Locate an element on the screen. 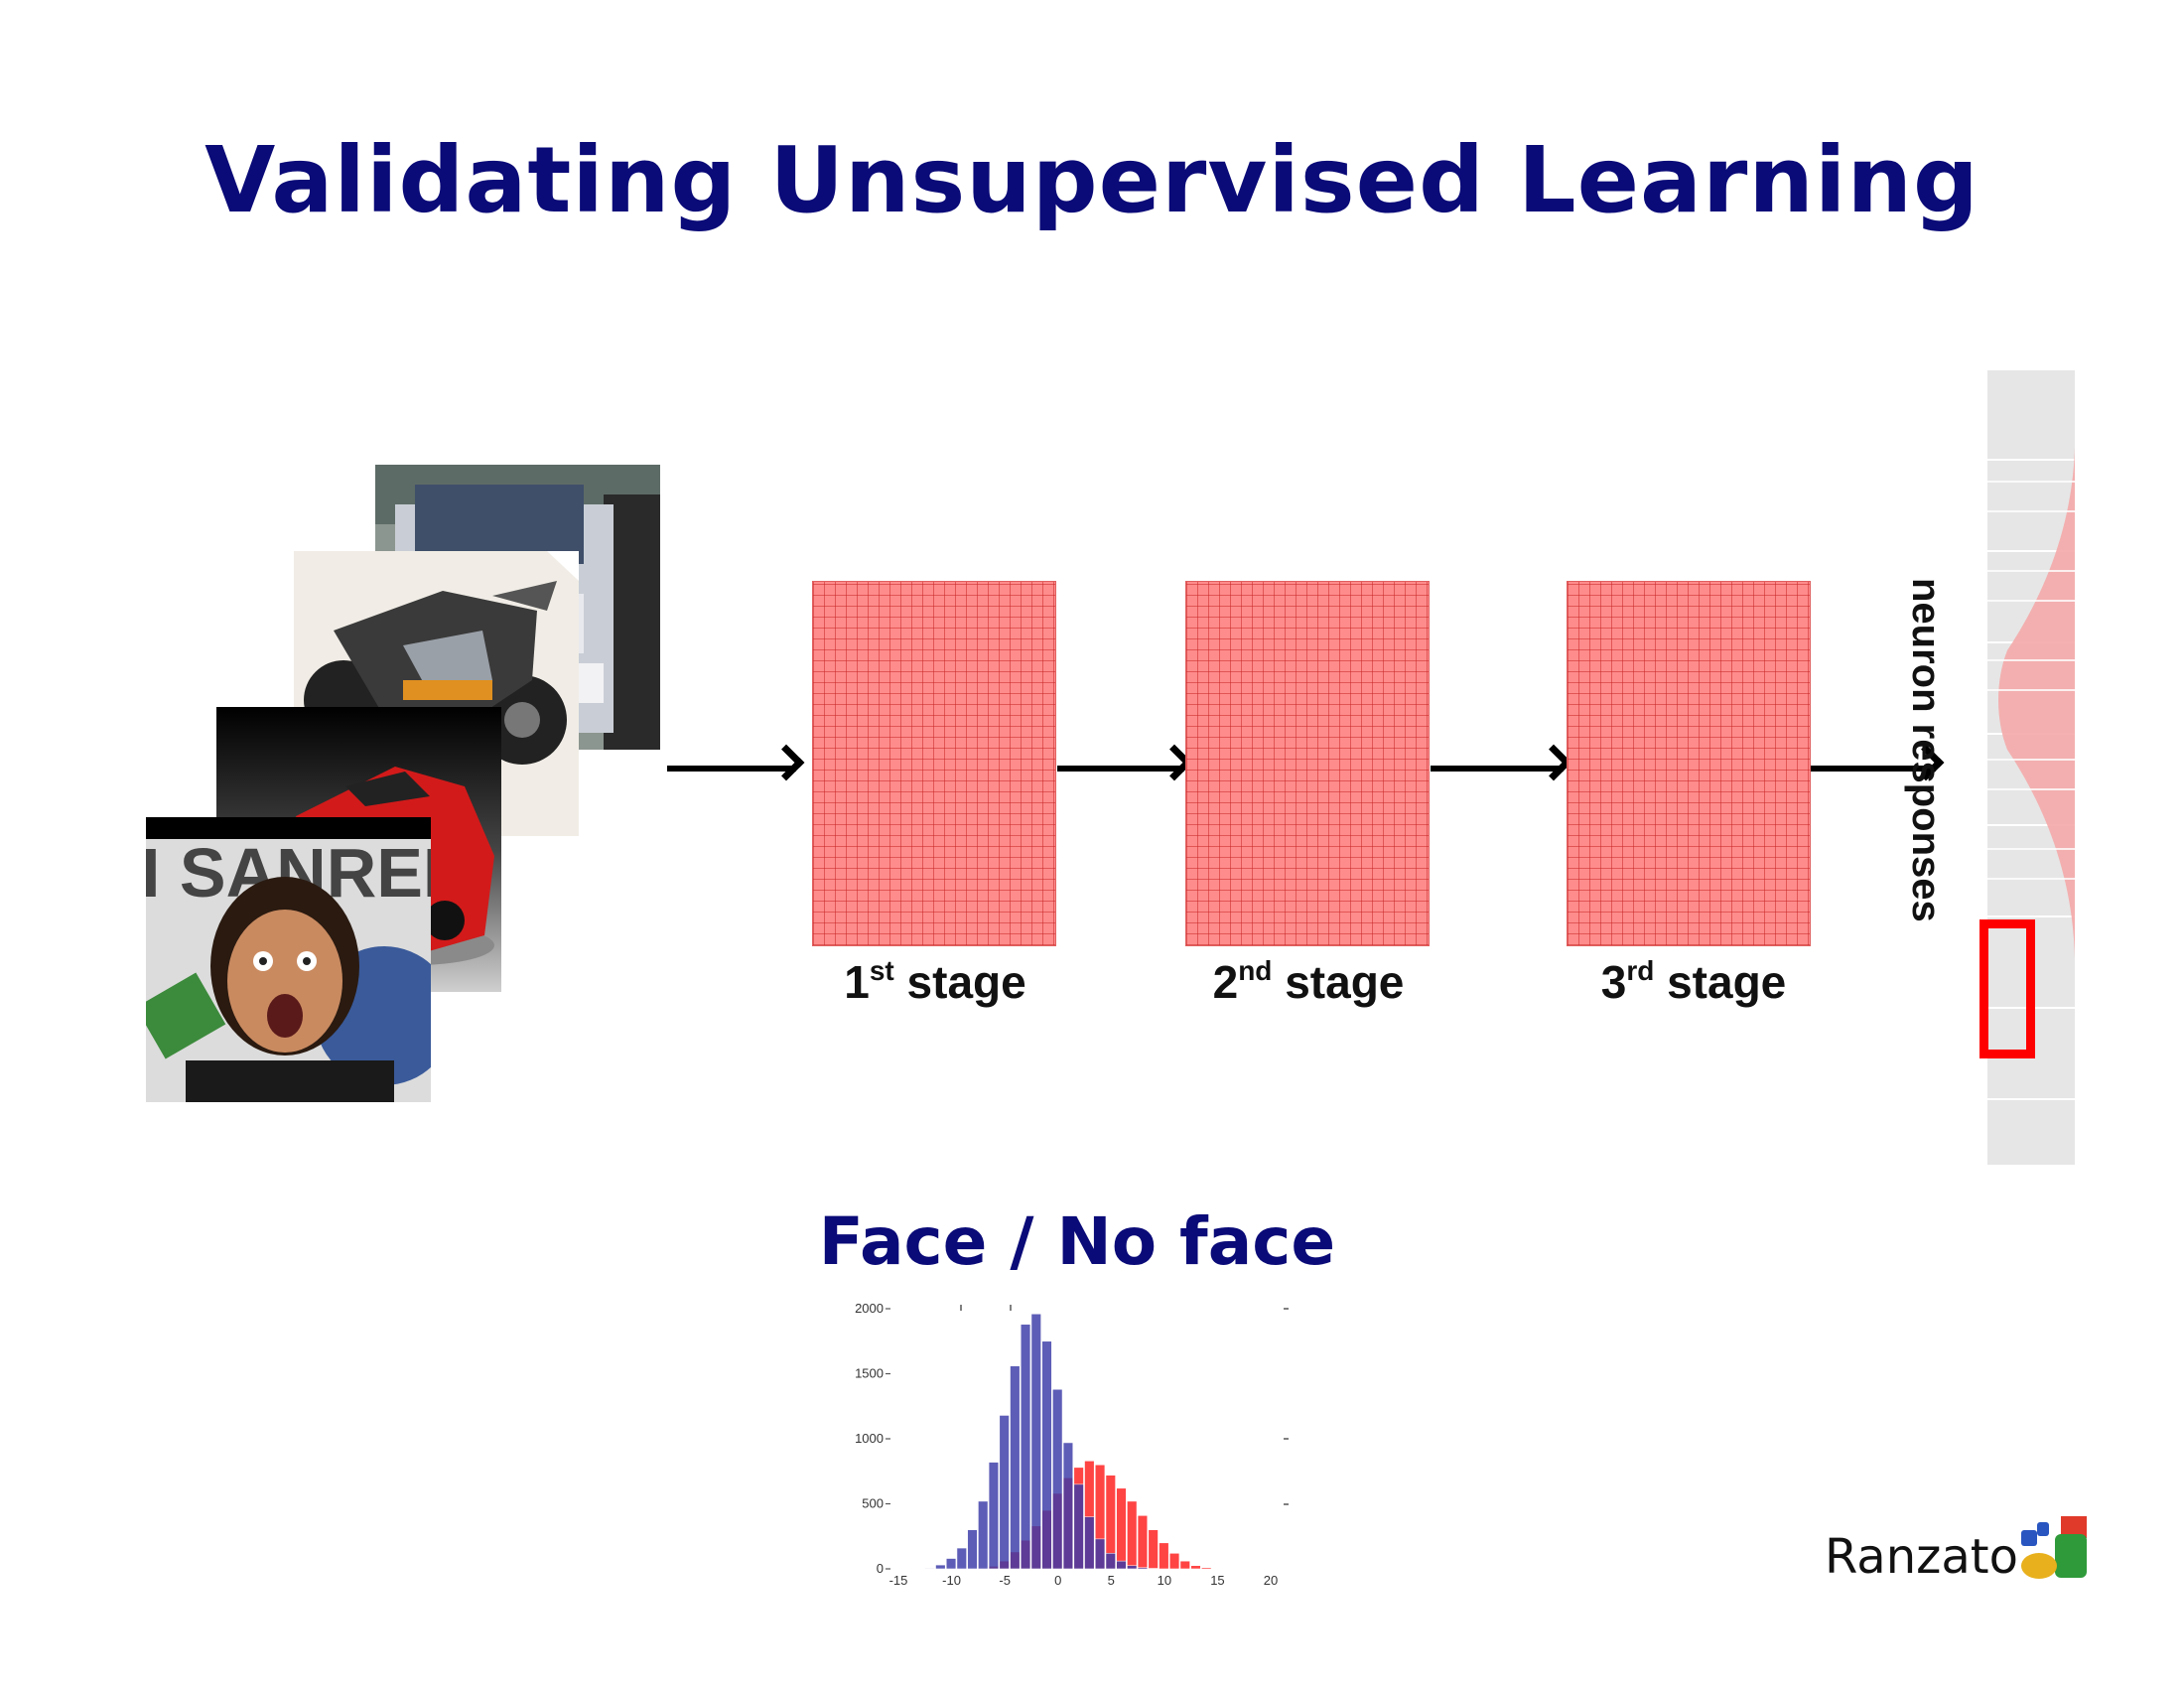  stage-1-grid is located at coordinates (934, 763).